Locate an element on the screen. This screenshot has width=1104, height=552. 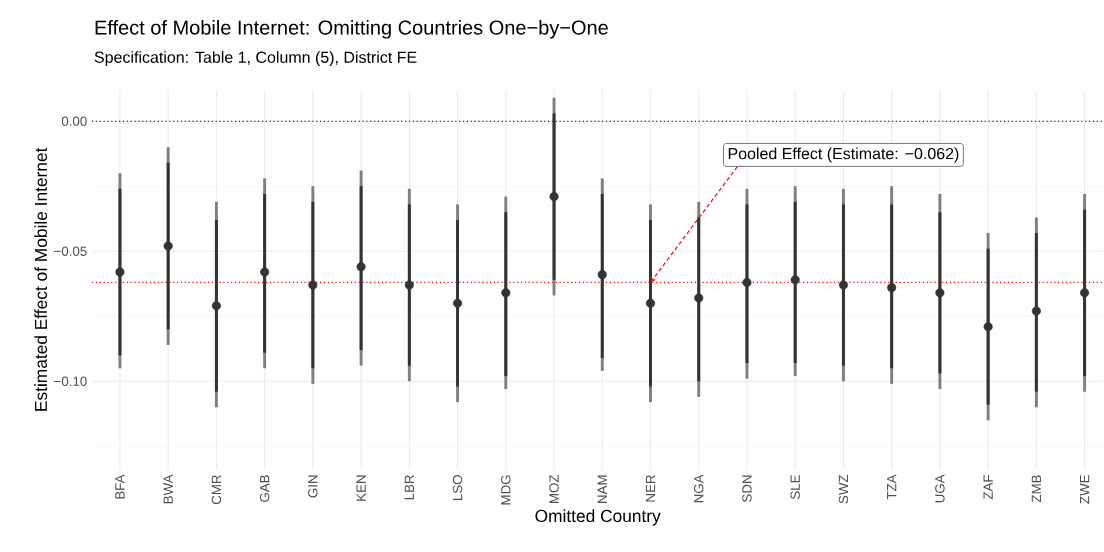
x-tick-label: ZMB is located at coordinates (1036, 489).